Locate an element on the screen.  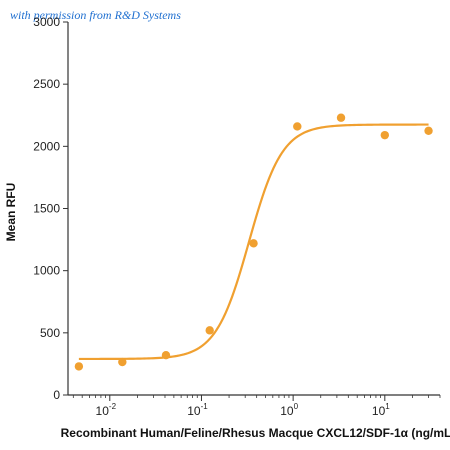
x-tick-label: 10¹ is located at coordinates (381, 410).